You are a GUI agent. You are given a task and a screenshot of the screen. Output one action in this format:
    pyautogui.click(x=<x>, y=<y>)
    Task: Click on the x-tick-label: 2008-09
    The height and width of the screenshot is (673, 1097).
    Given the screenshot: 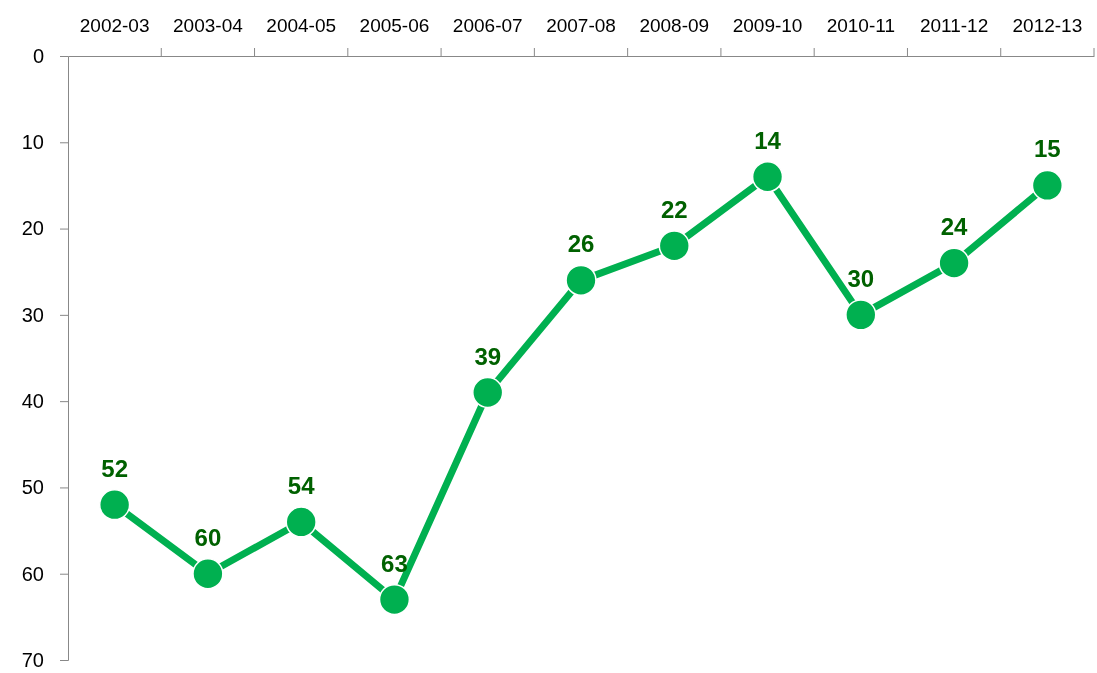 What is the action you would take?
    pyautogui.click(x=674, y=25)
    